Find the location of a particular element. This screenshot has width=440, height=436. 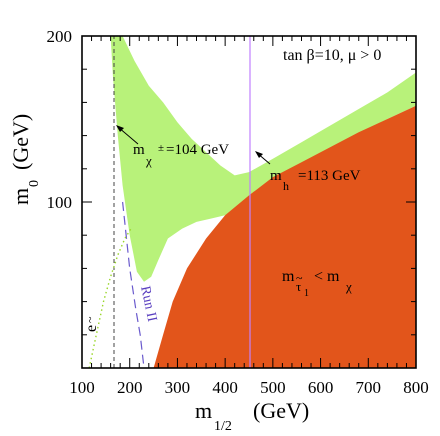

svg-text: 1 is located at coordinates (306, 293).